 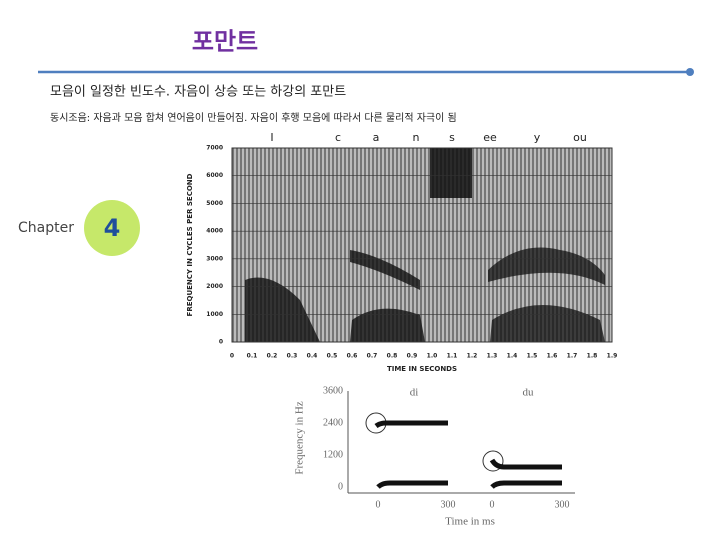 What do you see at coordinates (333, 454) in the screenshot?
I see `y-tick-label: 1200` at bounding box center [333, 454].